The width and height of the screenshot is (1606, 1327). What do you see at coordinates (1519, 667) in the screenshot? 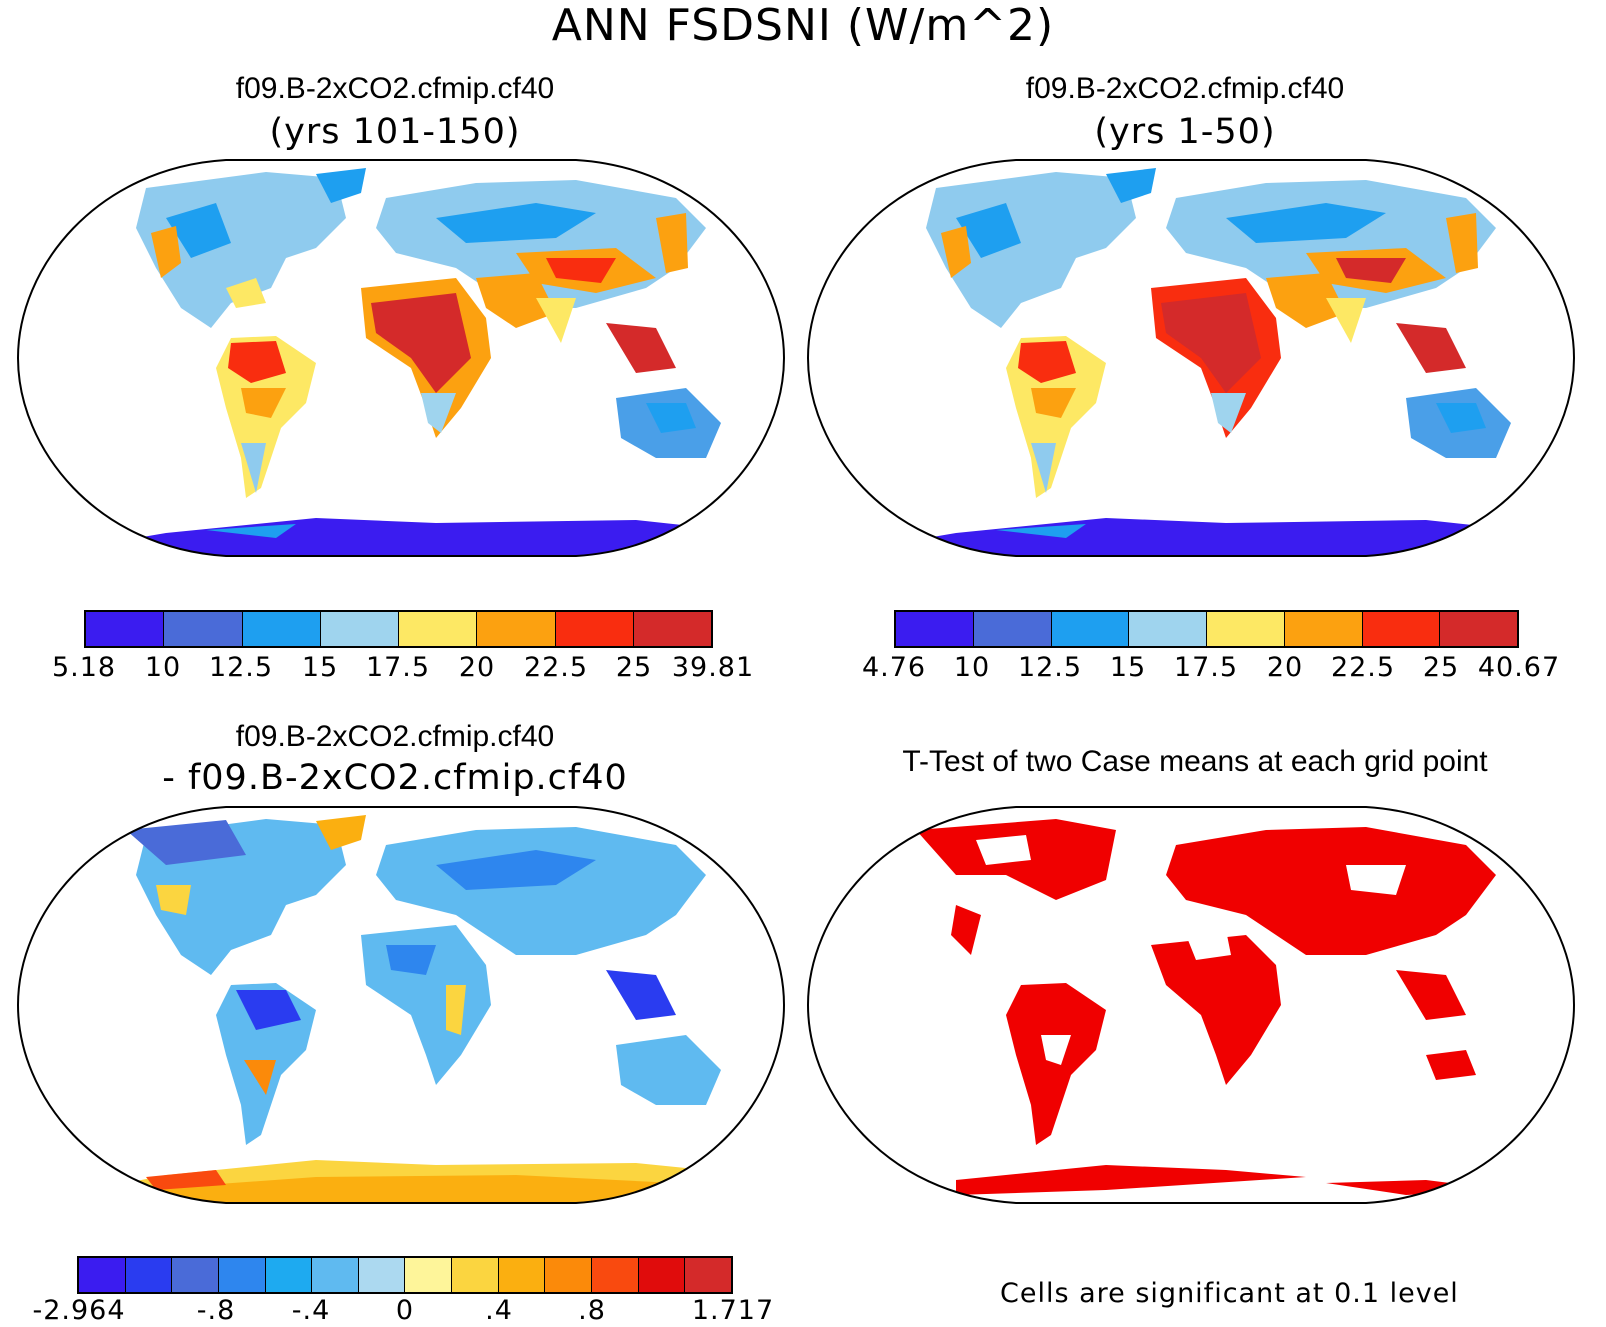
I see `colorbar-label: 40.67` at bounding box center [1519, 667].